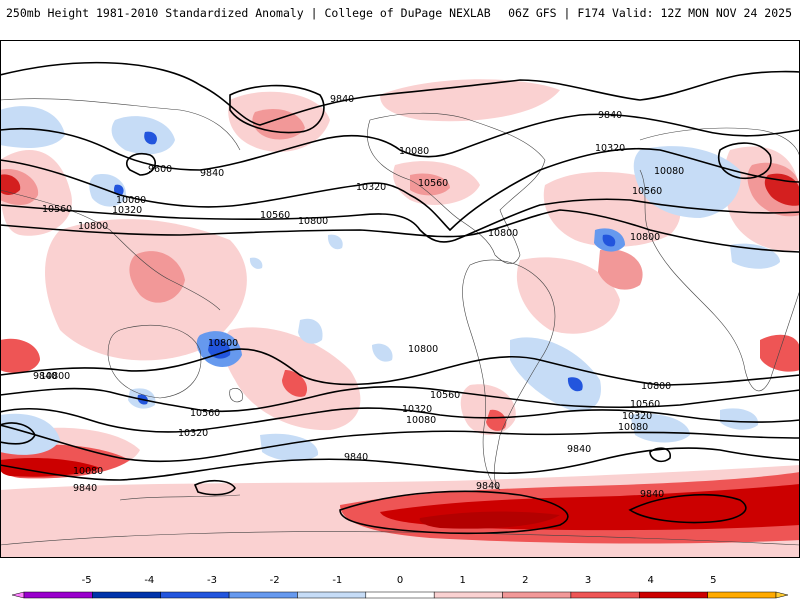 The image size is (800, 600). I want to click on colorbar-tick-label: 4, so click(650, 580).